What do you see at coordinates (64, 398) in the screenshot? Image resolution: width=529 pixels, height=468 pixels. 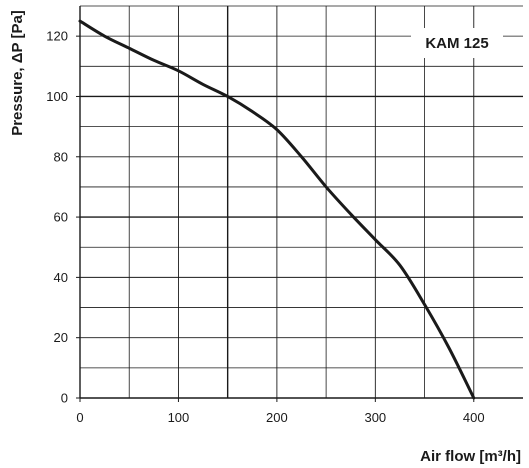 I see `y-tick-label: 0` at bounding box center [64, 398].